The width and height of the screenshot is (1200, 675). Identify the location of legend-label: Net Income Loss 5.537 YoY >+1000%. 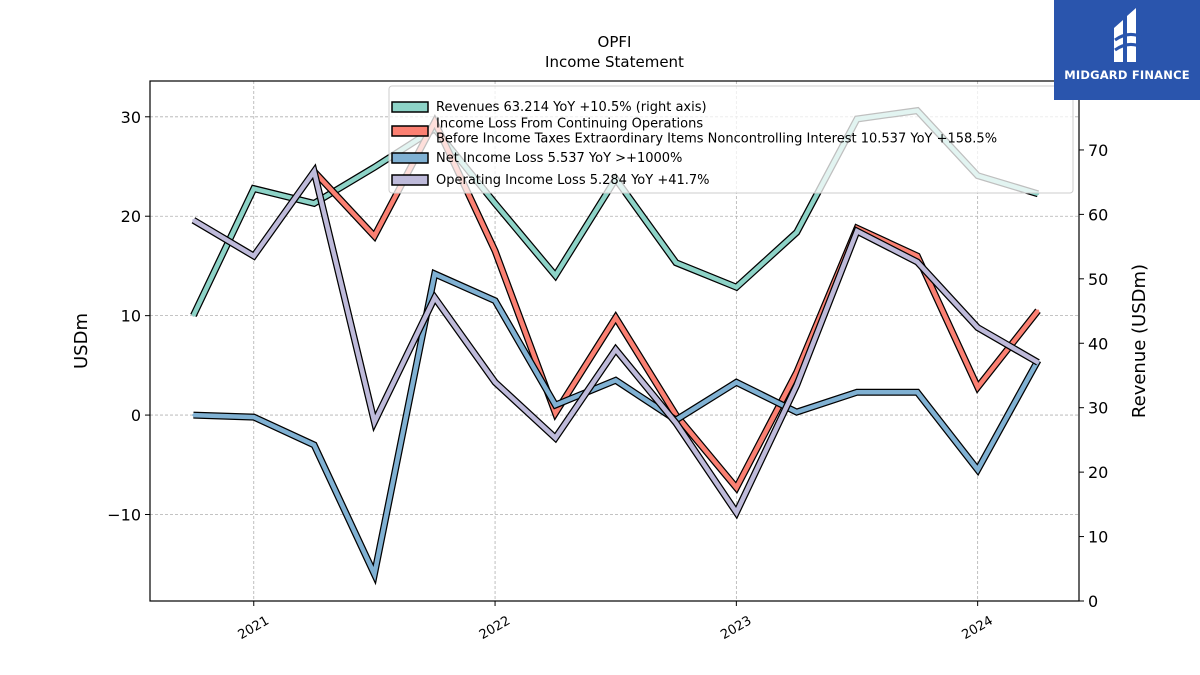
(559, 158).